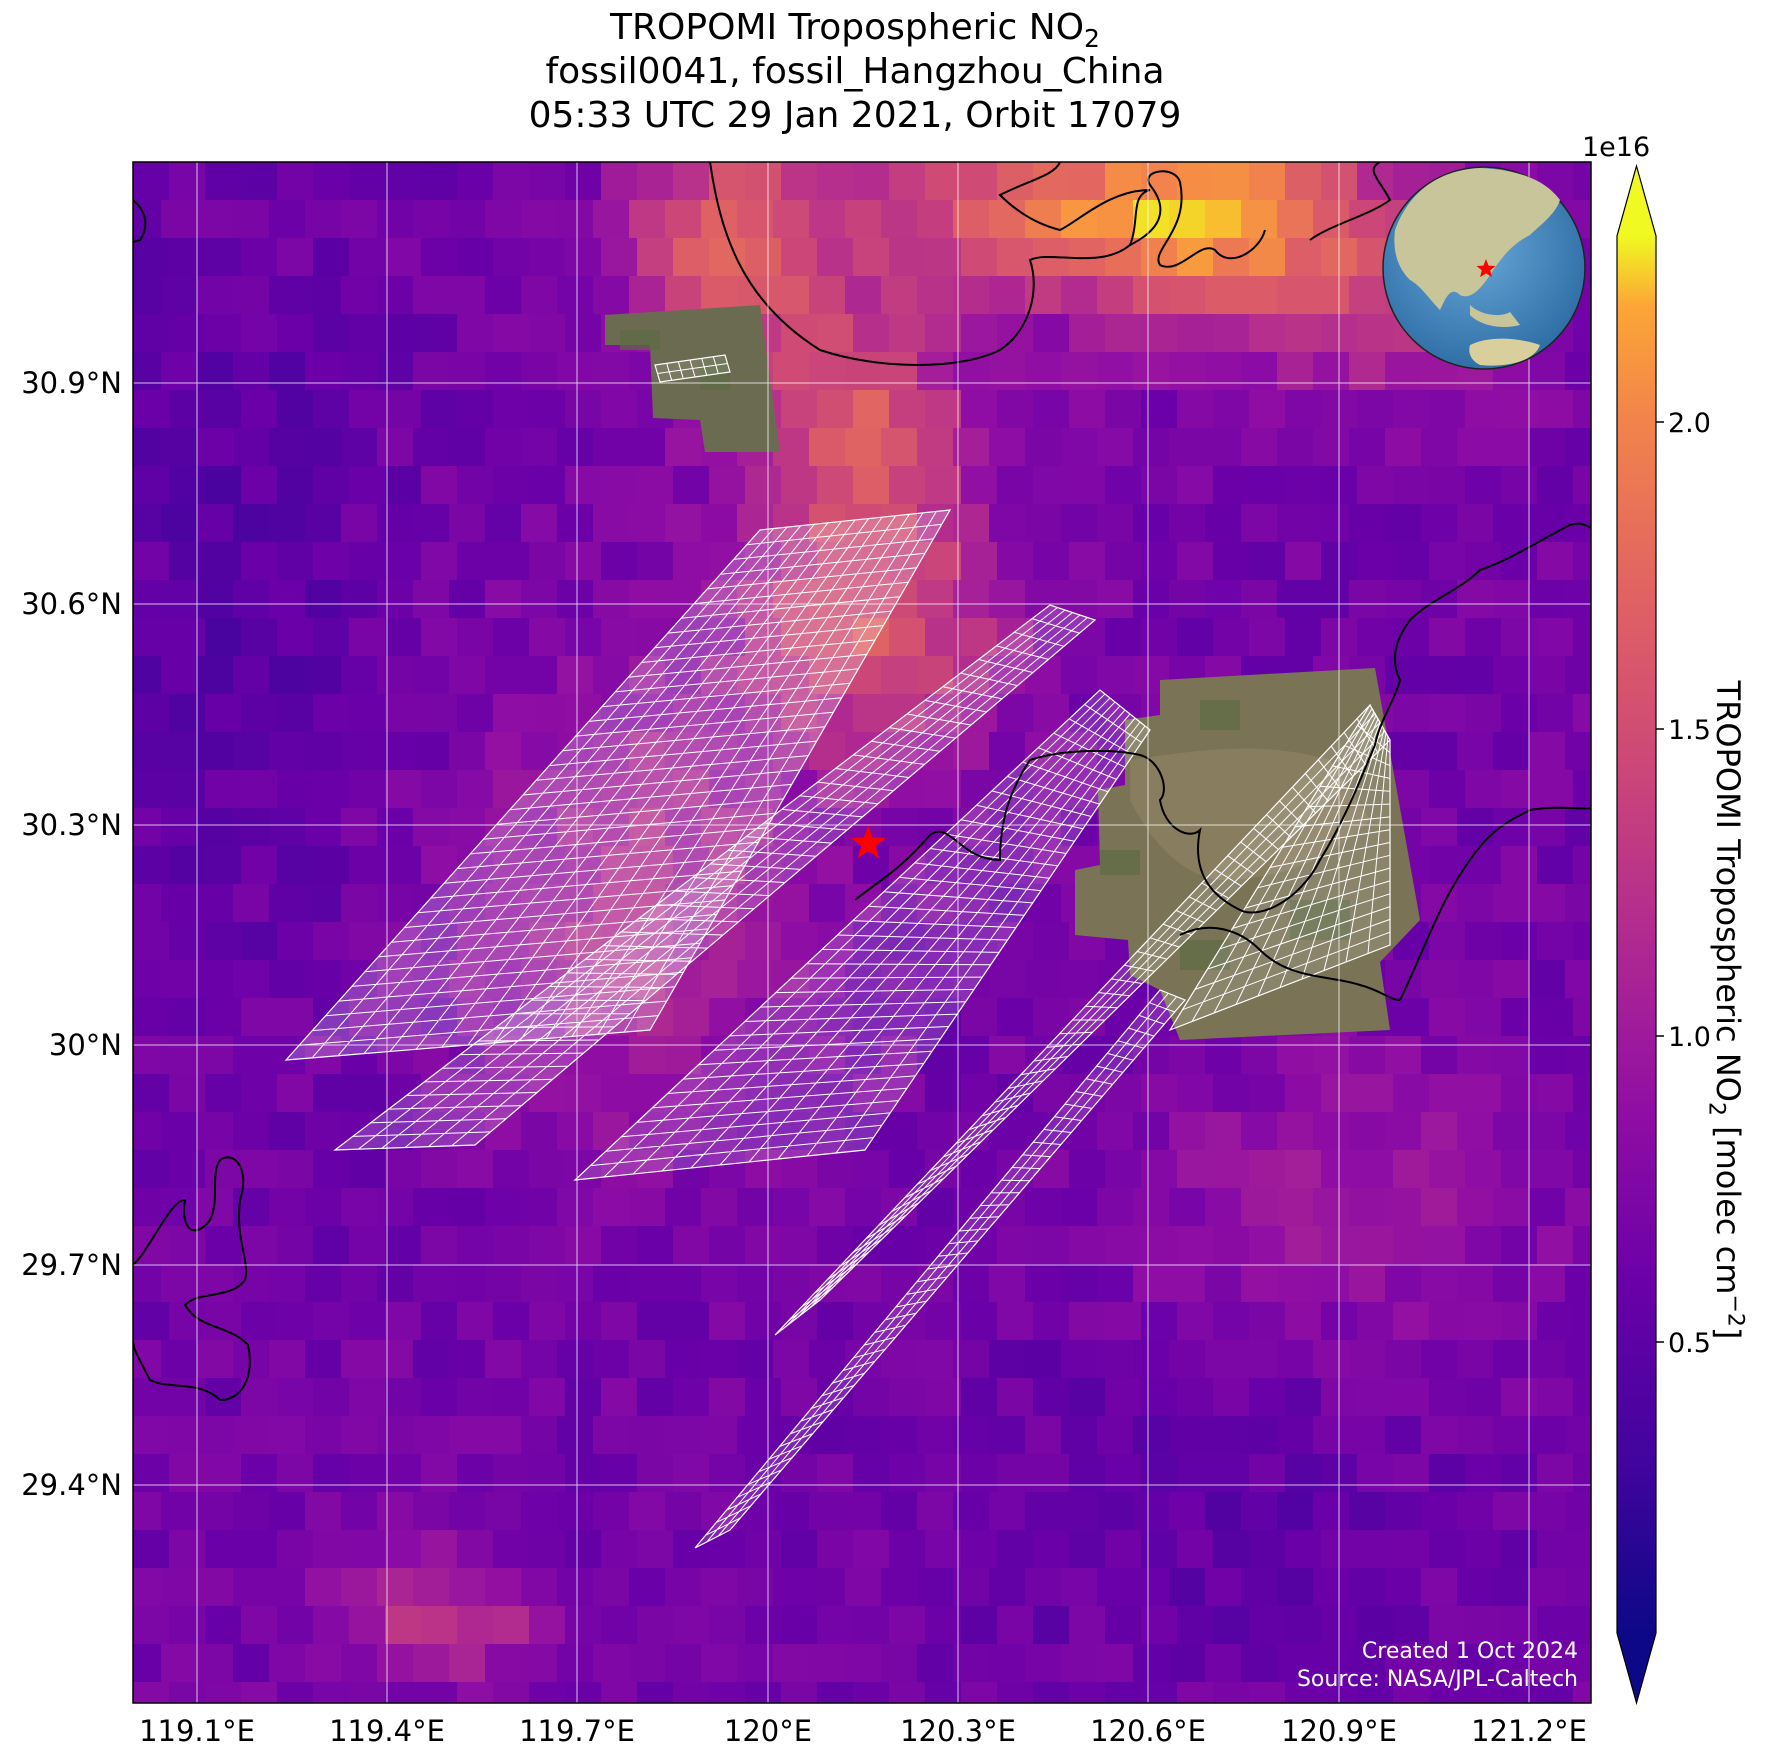 The image size is (1773, 1752). I want to click on colorbar-extend-max, so click(1636, 201).